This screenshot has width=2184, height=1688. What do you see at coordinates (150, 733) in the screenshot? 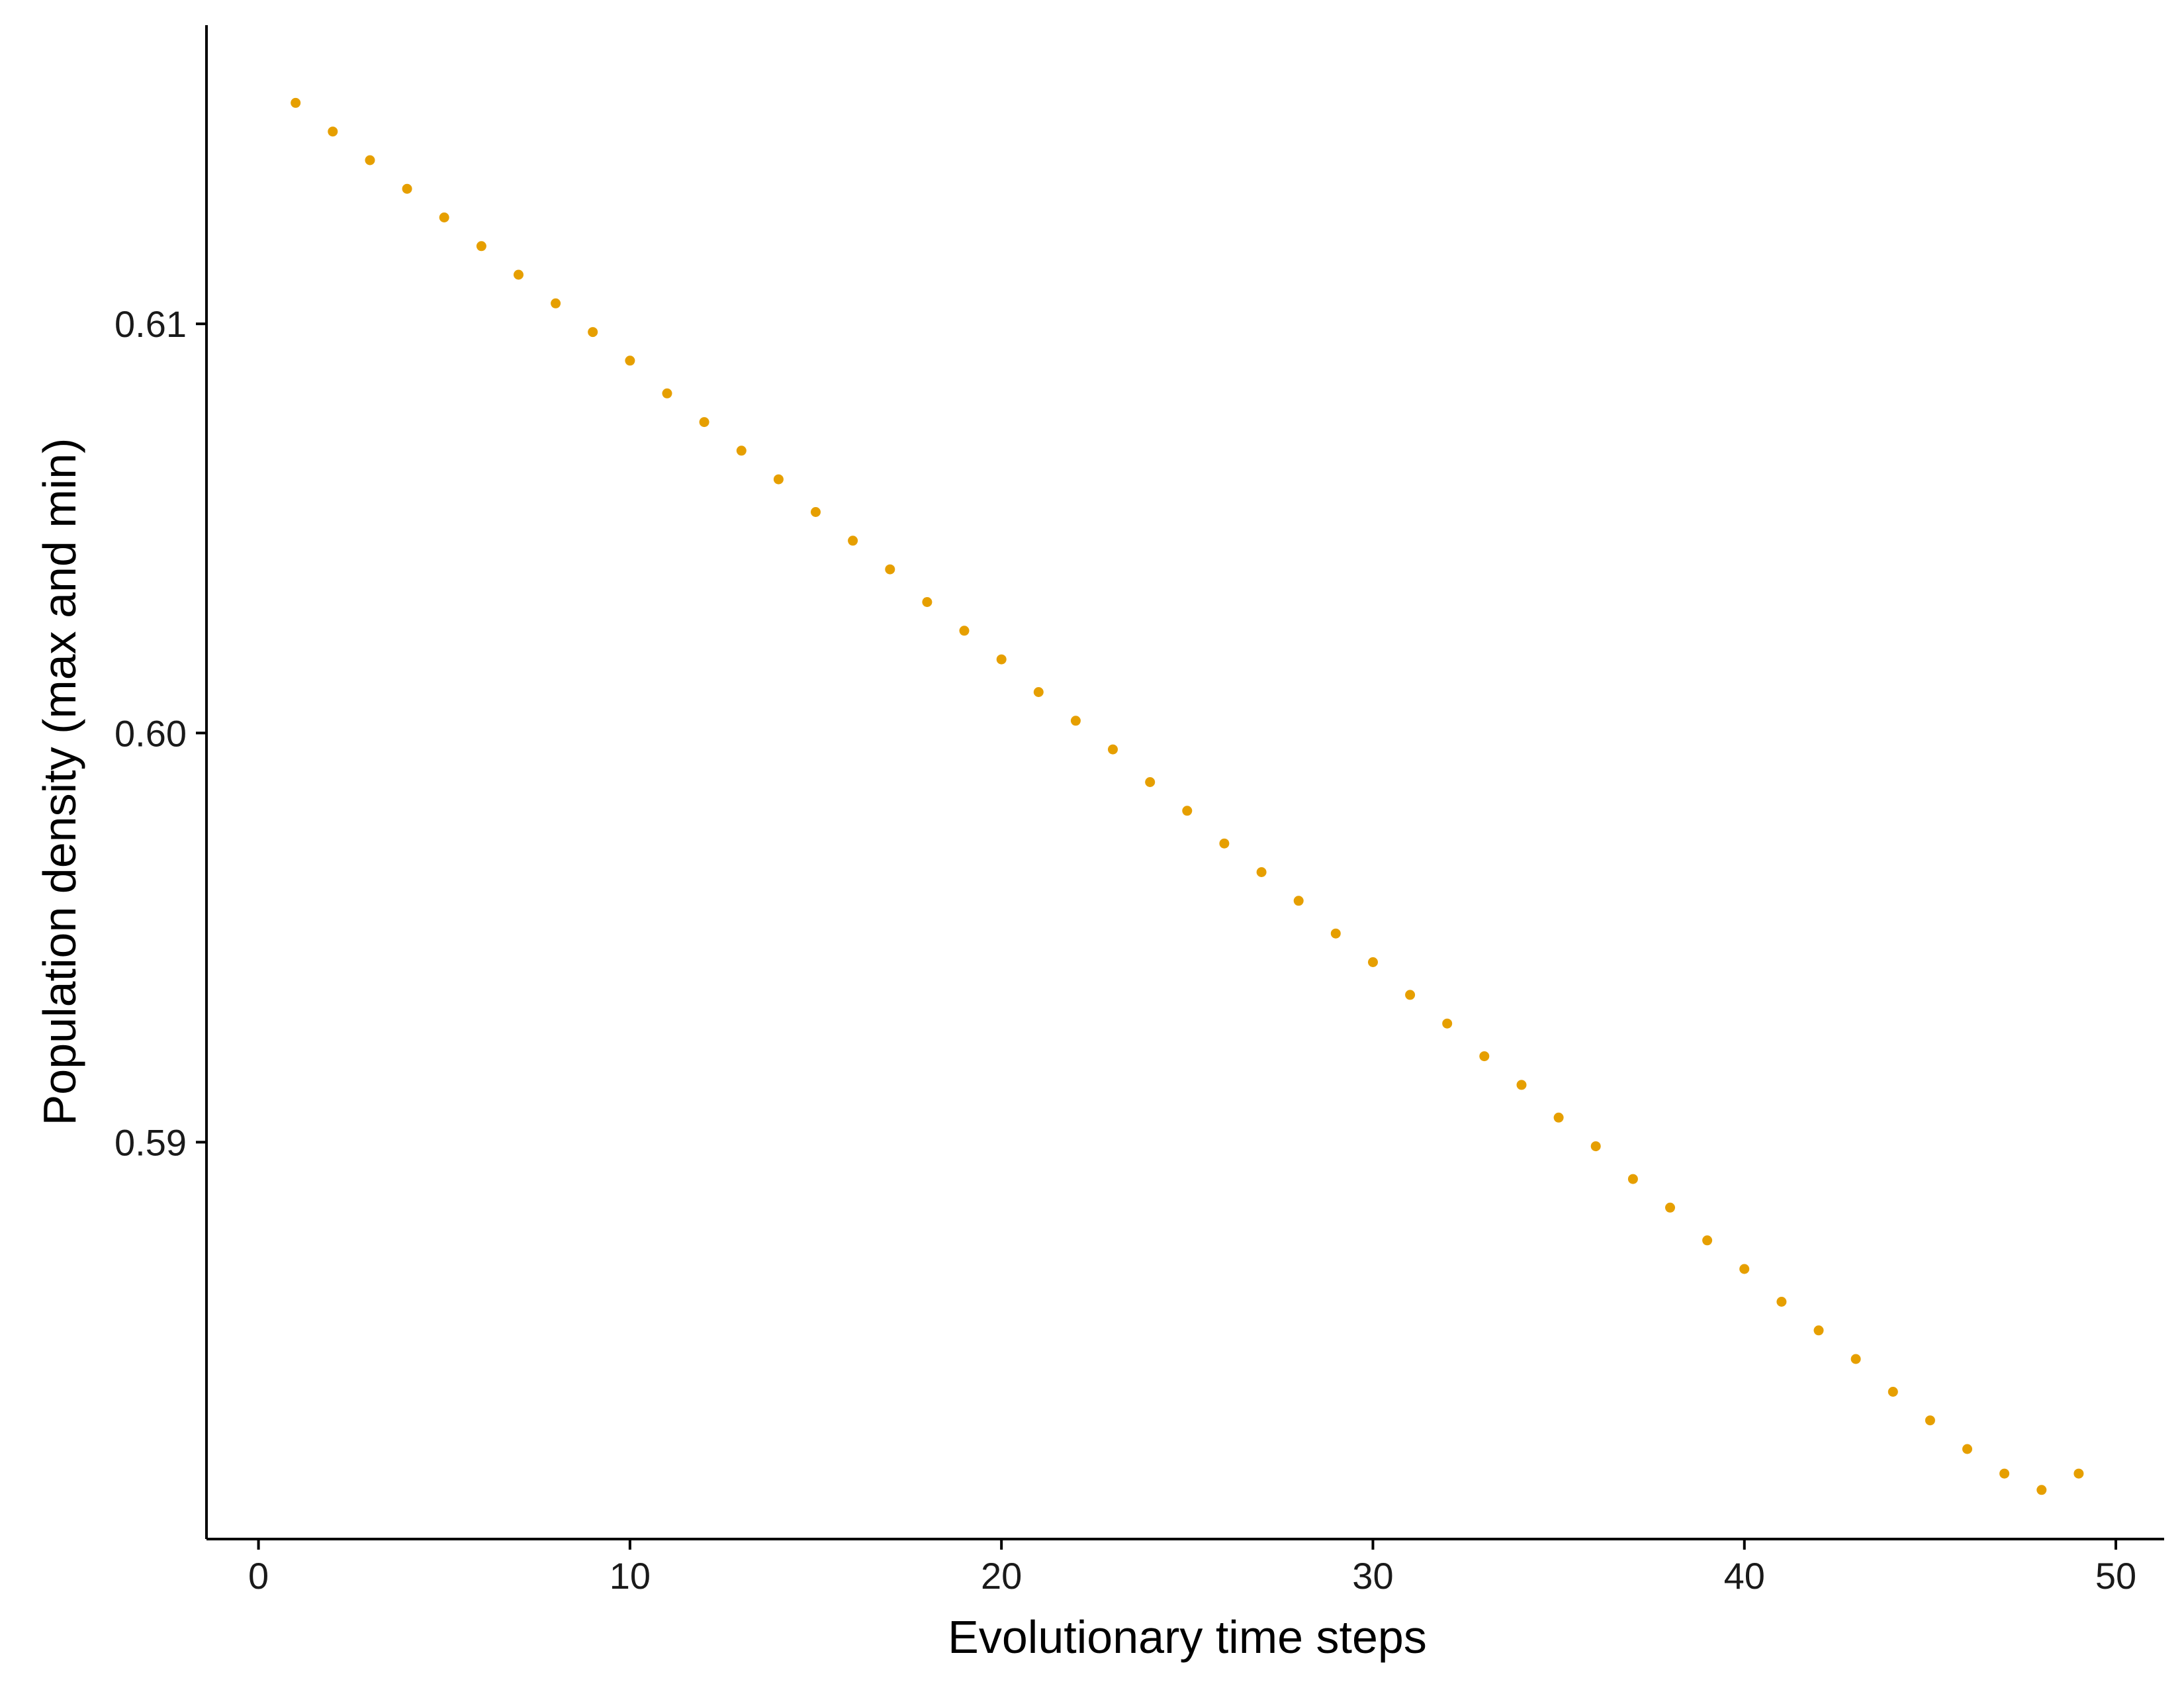
I see `y-tick-label: 0.60` at bounding box center [150, 733].